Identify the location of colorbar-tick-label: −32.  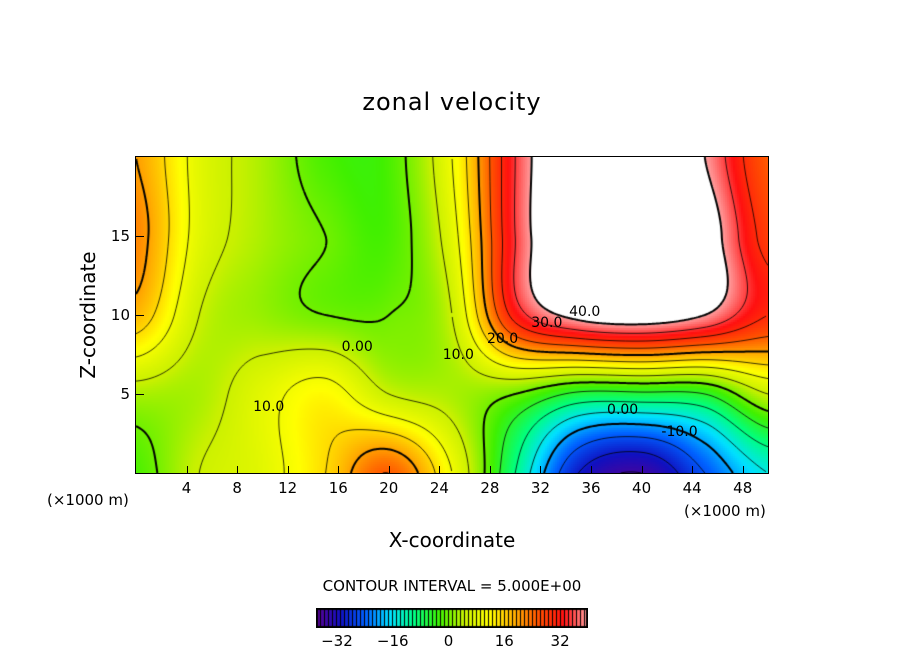
(337, 641).